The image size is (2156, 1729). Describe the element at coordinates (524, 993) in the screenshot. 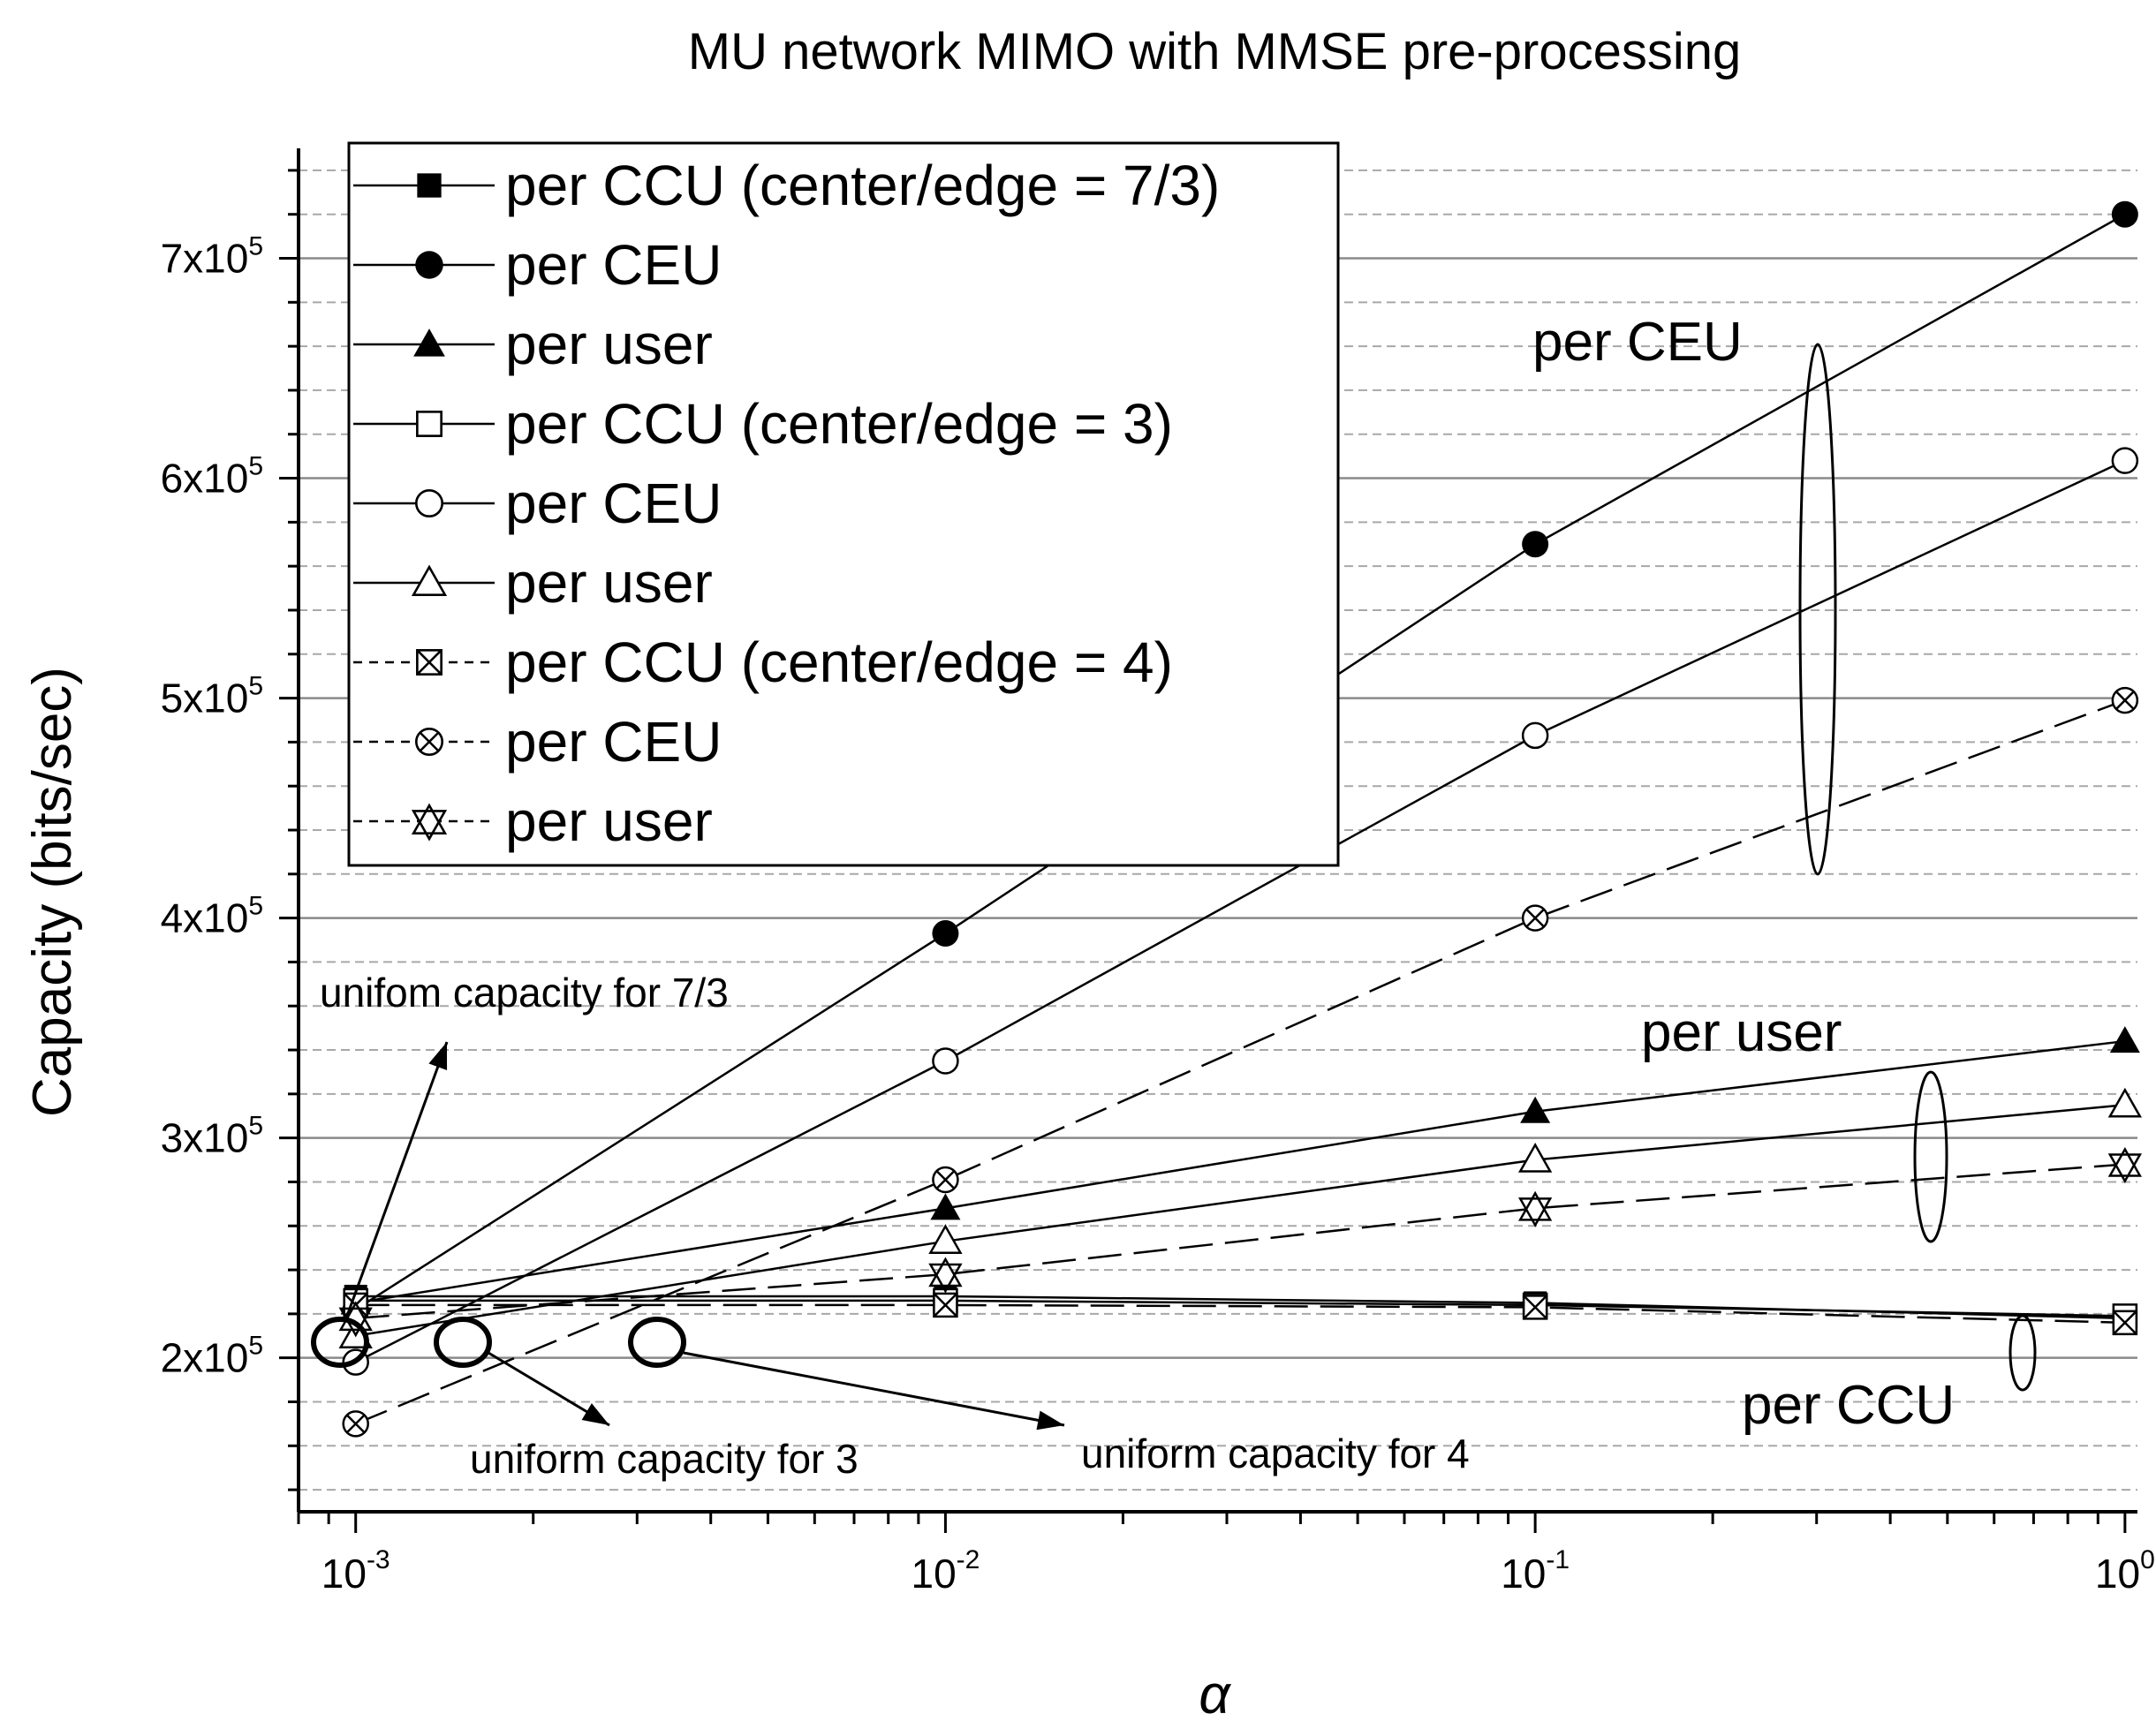

I see `annot-uniform-7-3: unifom capacity for 7/3` at that location.